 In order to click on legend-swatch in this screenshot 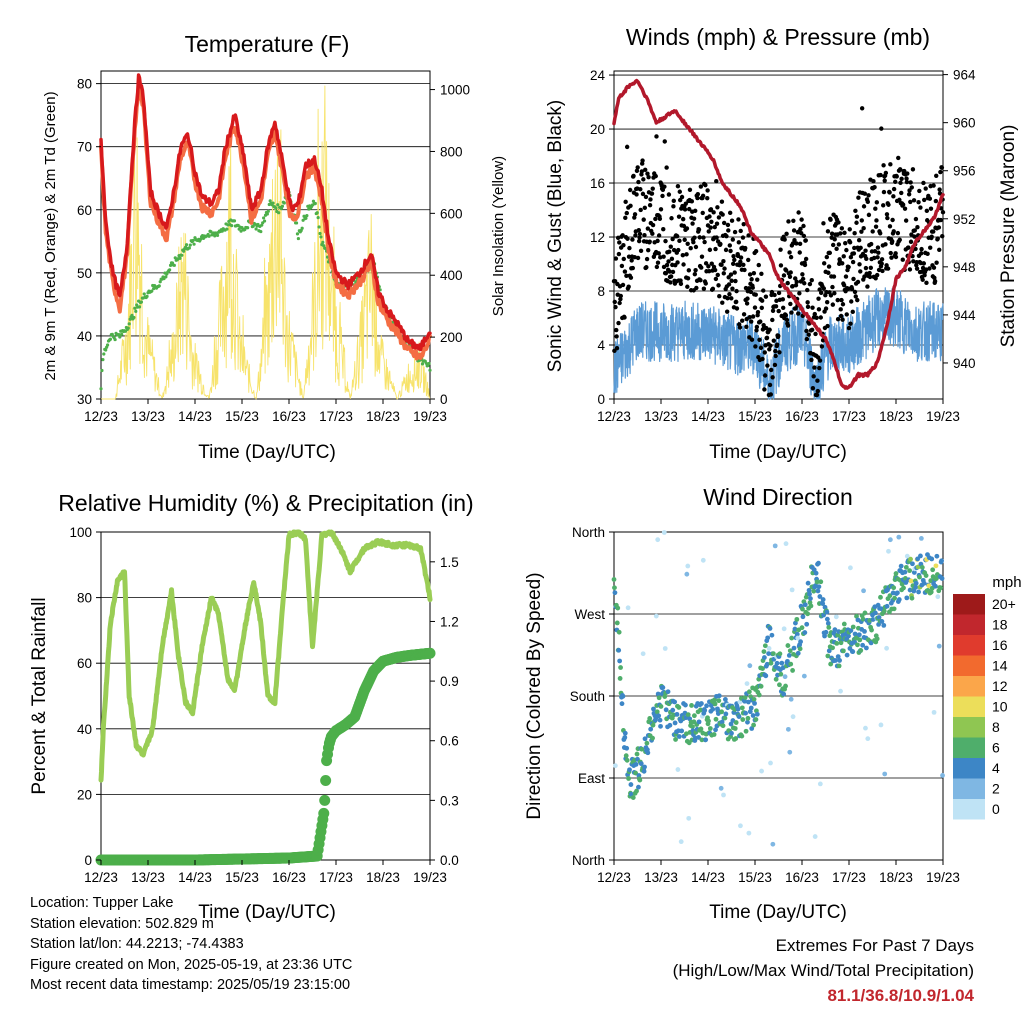, I will do `click(969, 809)`.